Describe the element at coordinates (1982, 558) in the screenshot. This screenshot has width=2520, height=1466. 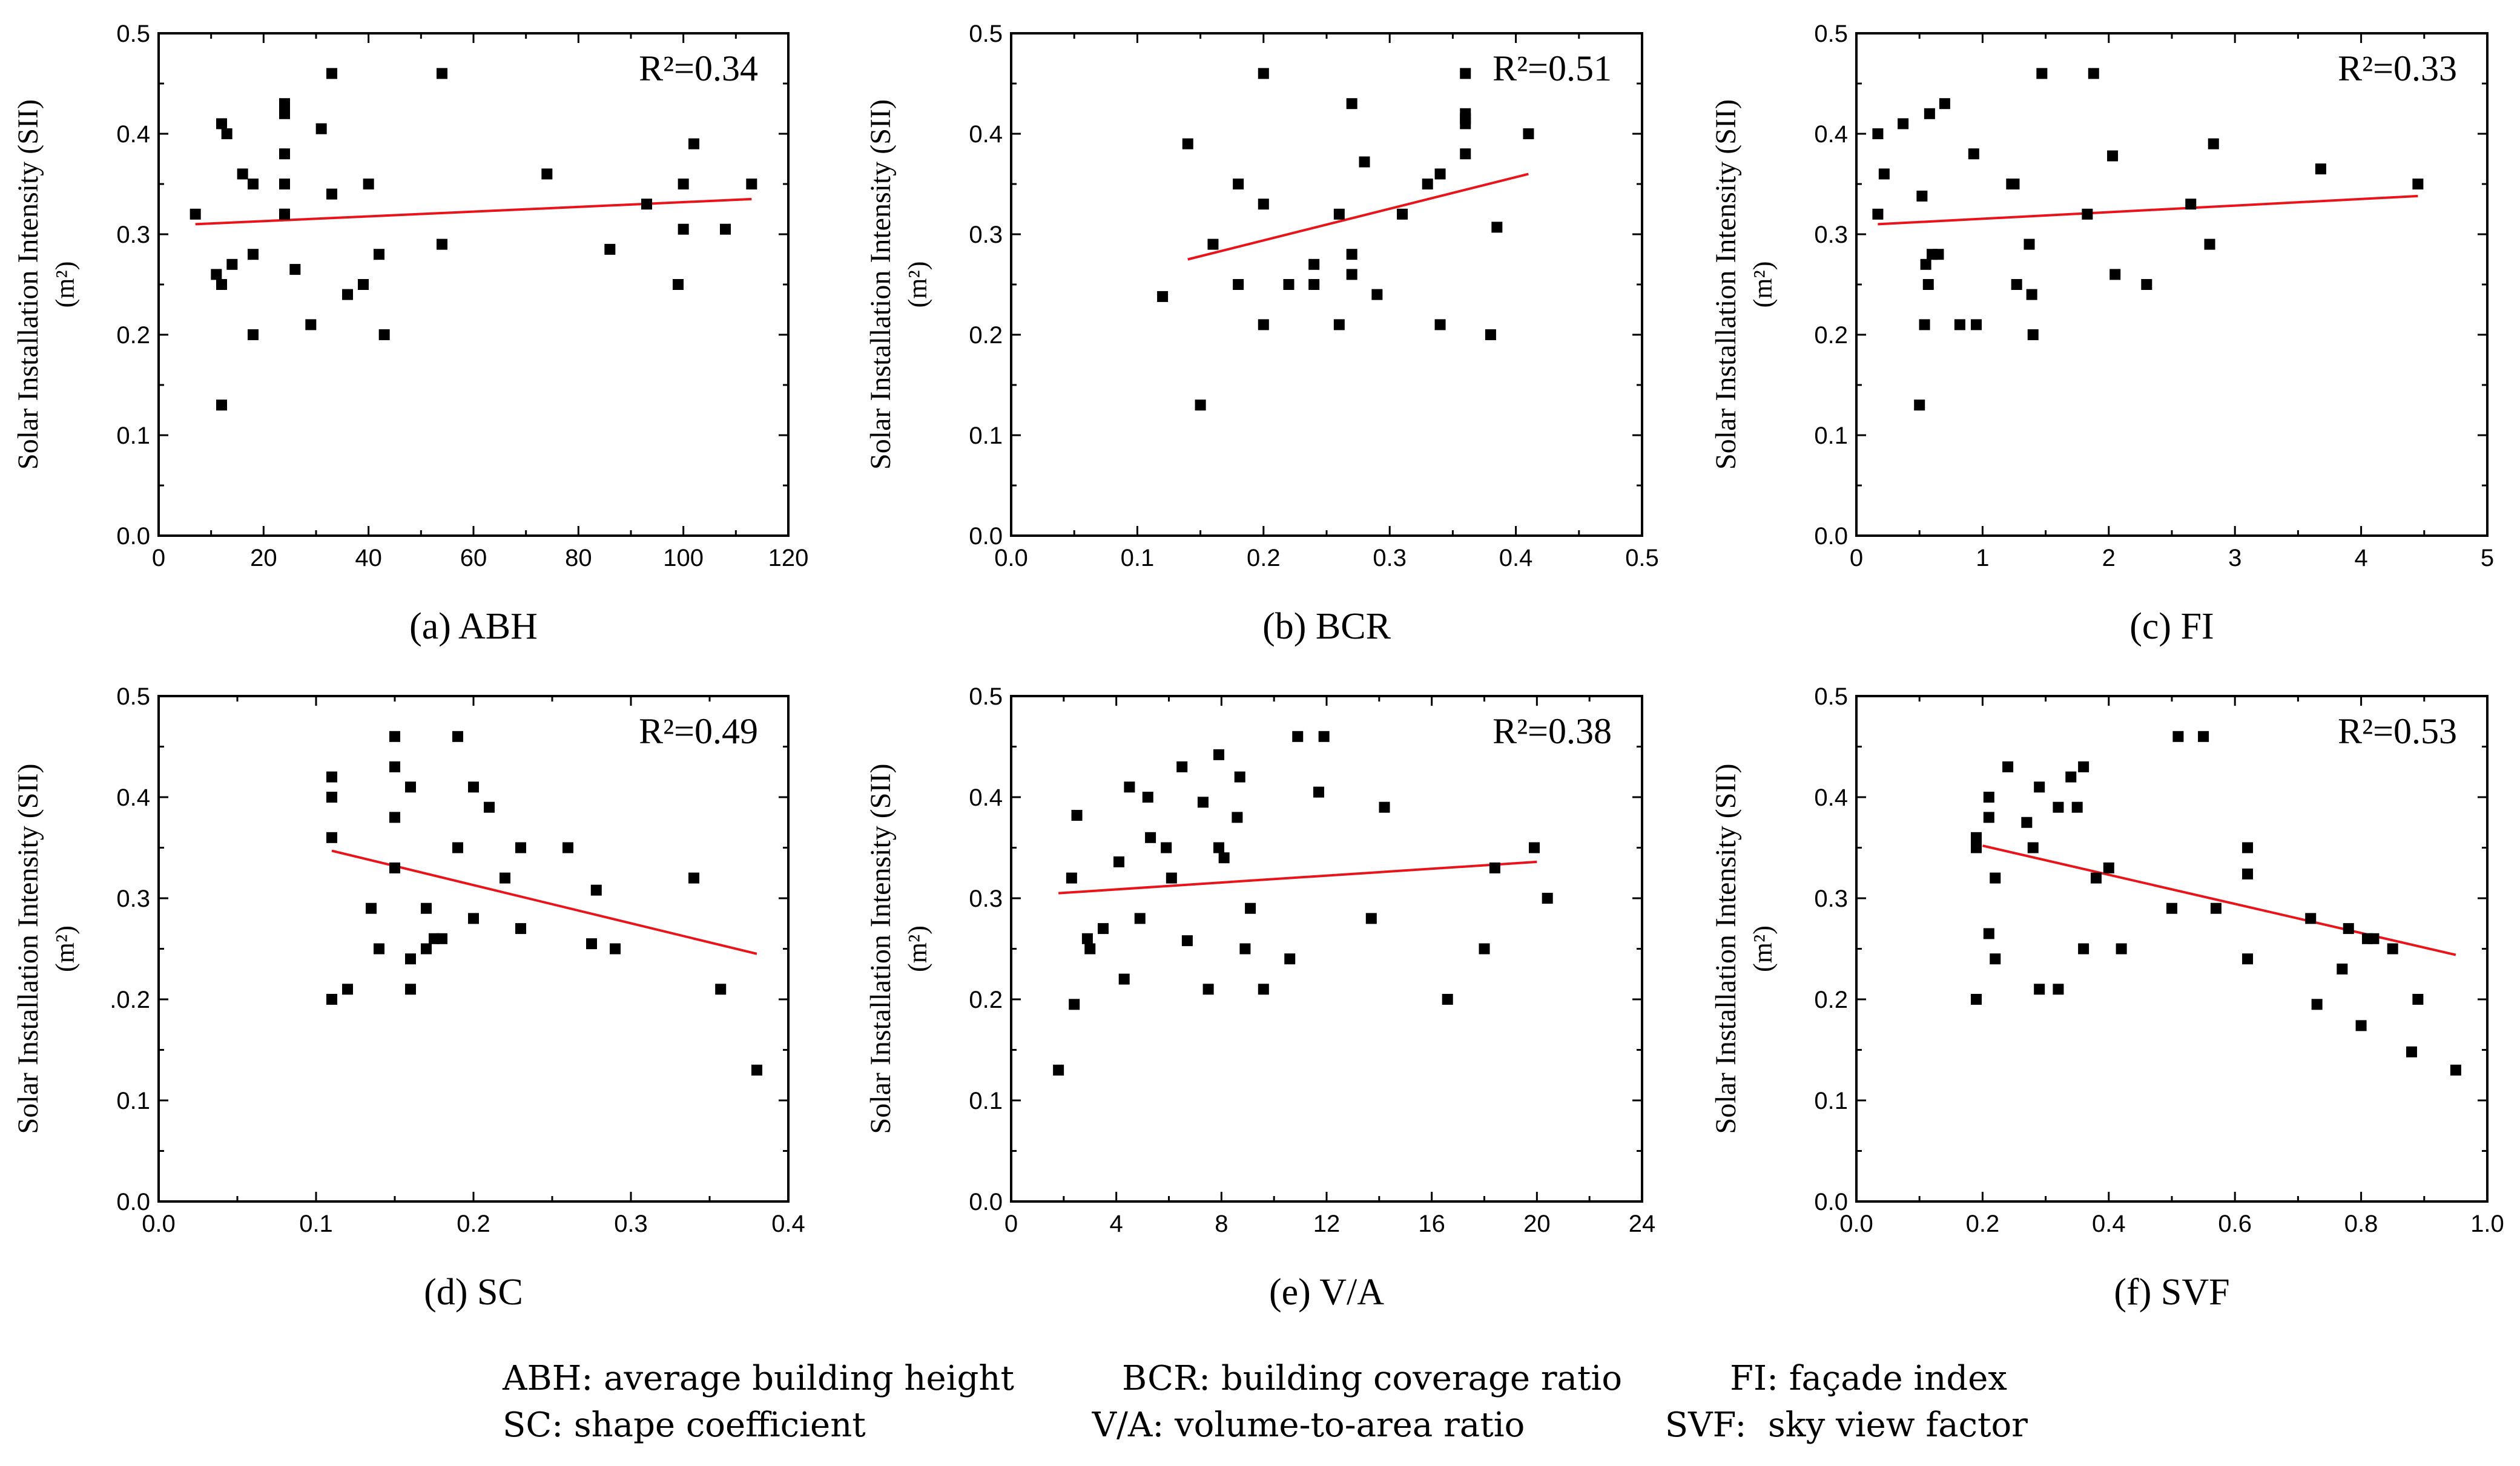
I see `x-tick-label: 1` at that location.